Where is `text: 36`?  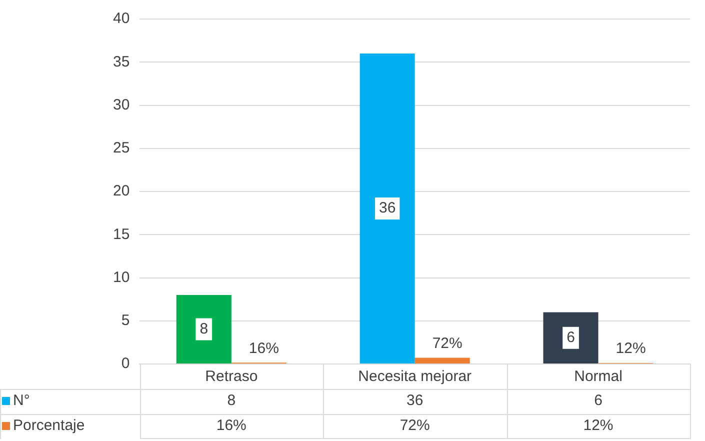 text: 36 is located at coordinates (387, 208).